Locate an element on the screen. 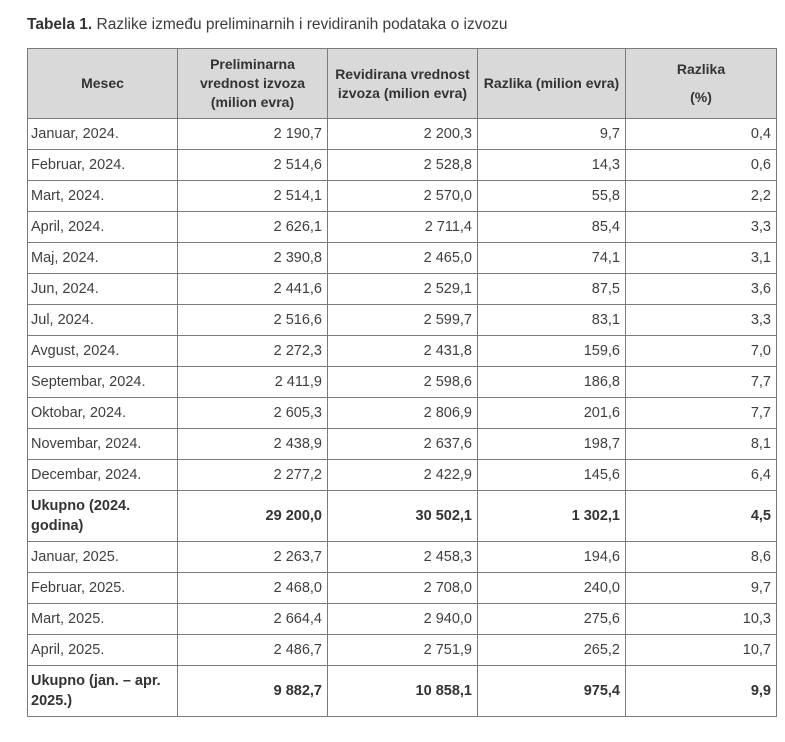  month-cell: April, 2025. is located at coordinates (102, 650).